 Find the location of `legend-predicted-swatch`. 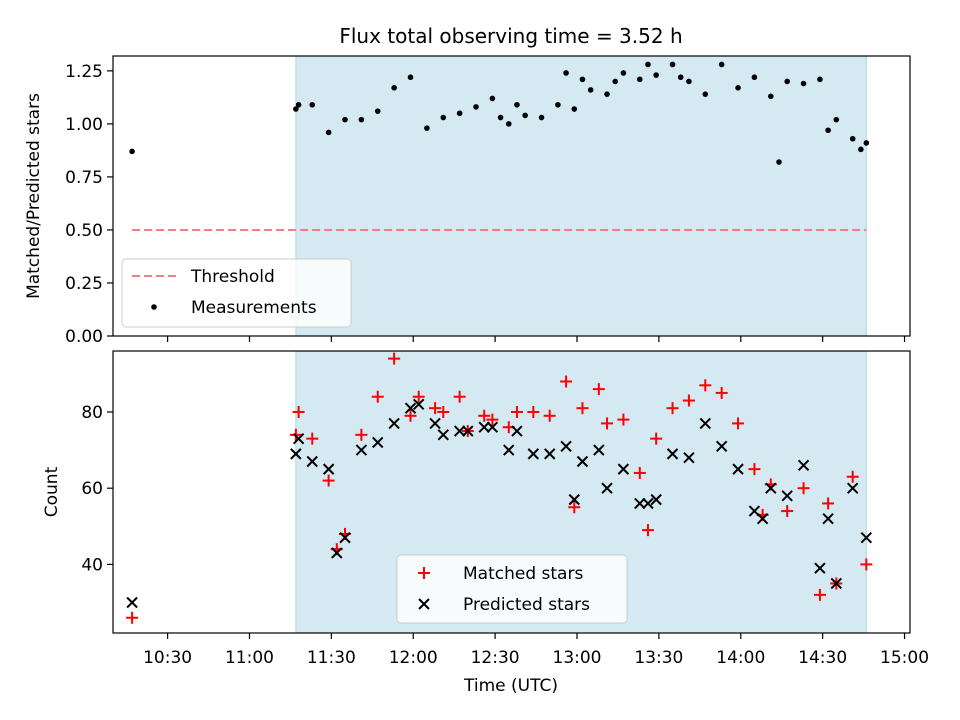

legend-predicted-swatch is located at coordinates (424, 604).